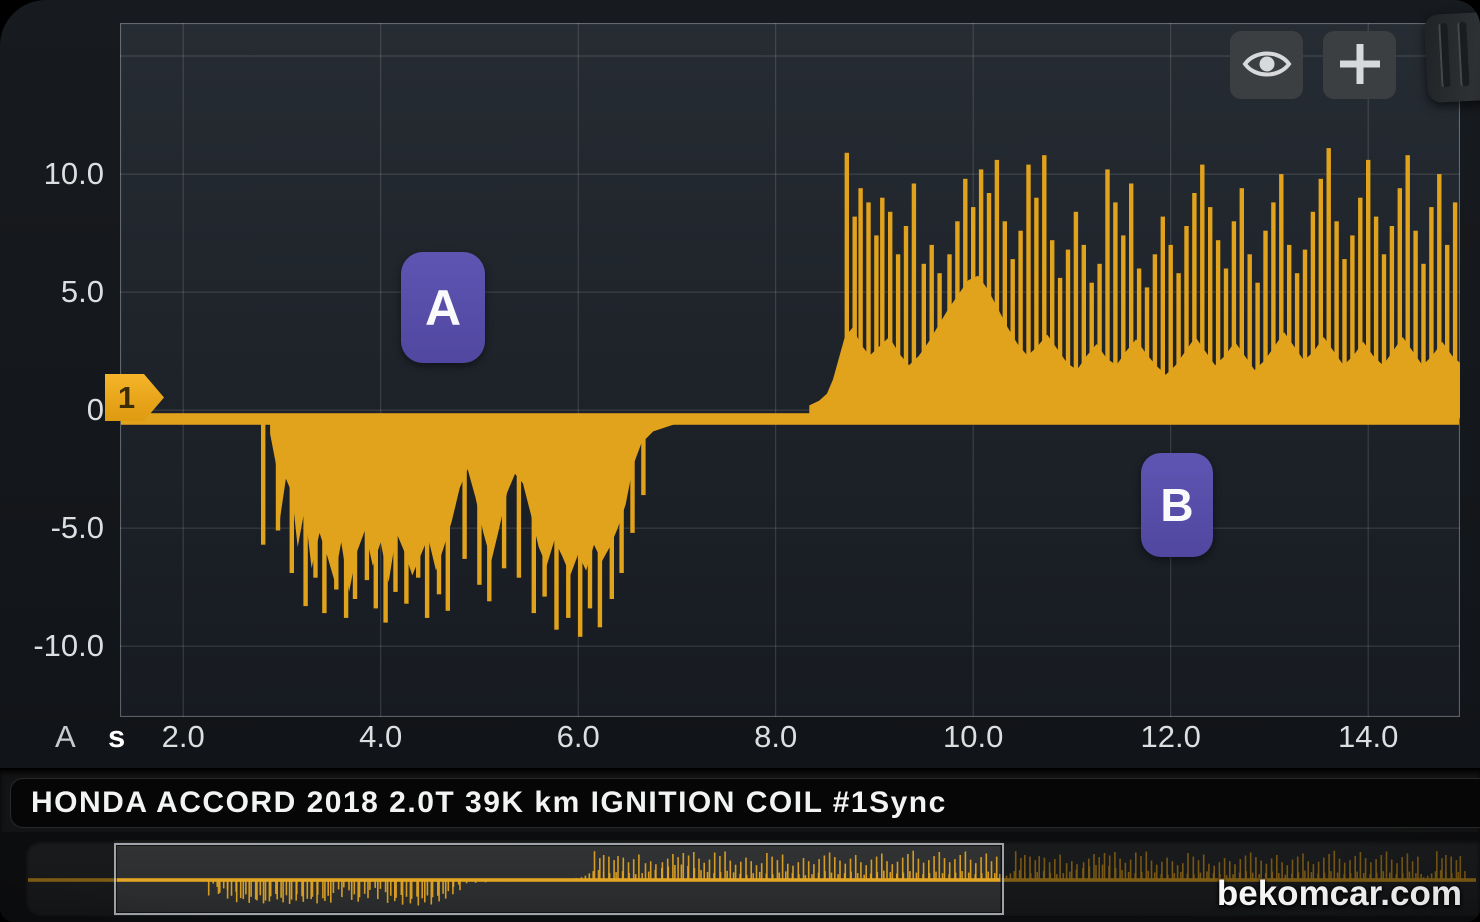 The width and height of the screenshot is (1480, 922). Describe the element at coordinates (183, 736) in the screenshot. I see `x-tick-label: 2.0` at that location.